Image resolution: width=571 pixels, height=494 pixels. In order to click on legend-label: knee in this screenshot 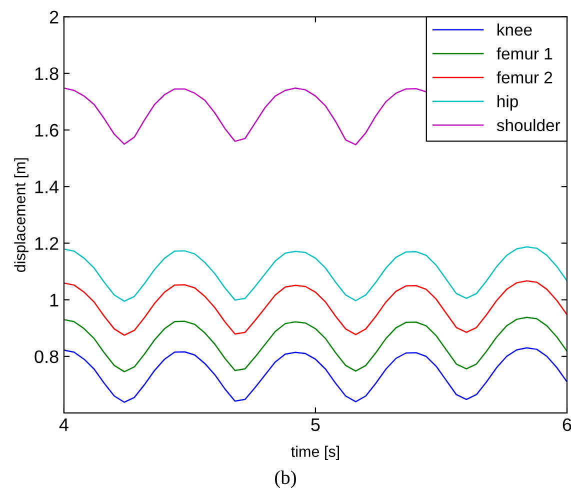, I will do `click(515, 29)`.